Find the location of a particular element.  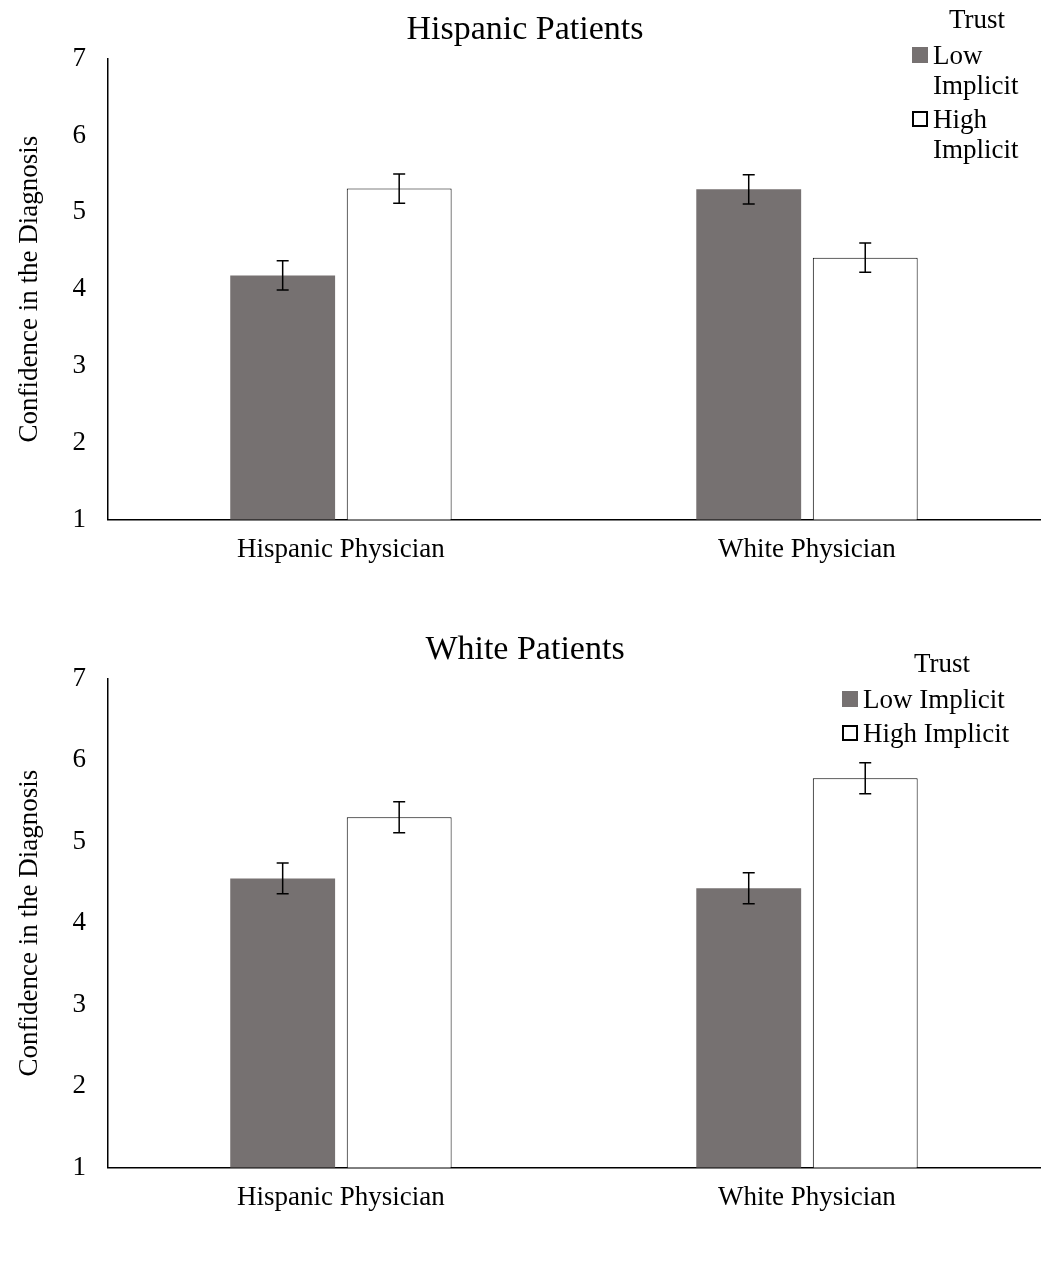

chart-title: White Patients is located at coordinates (525, 648).